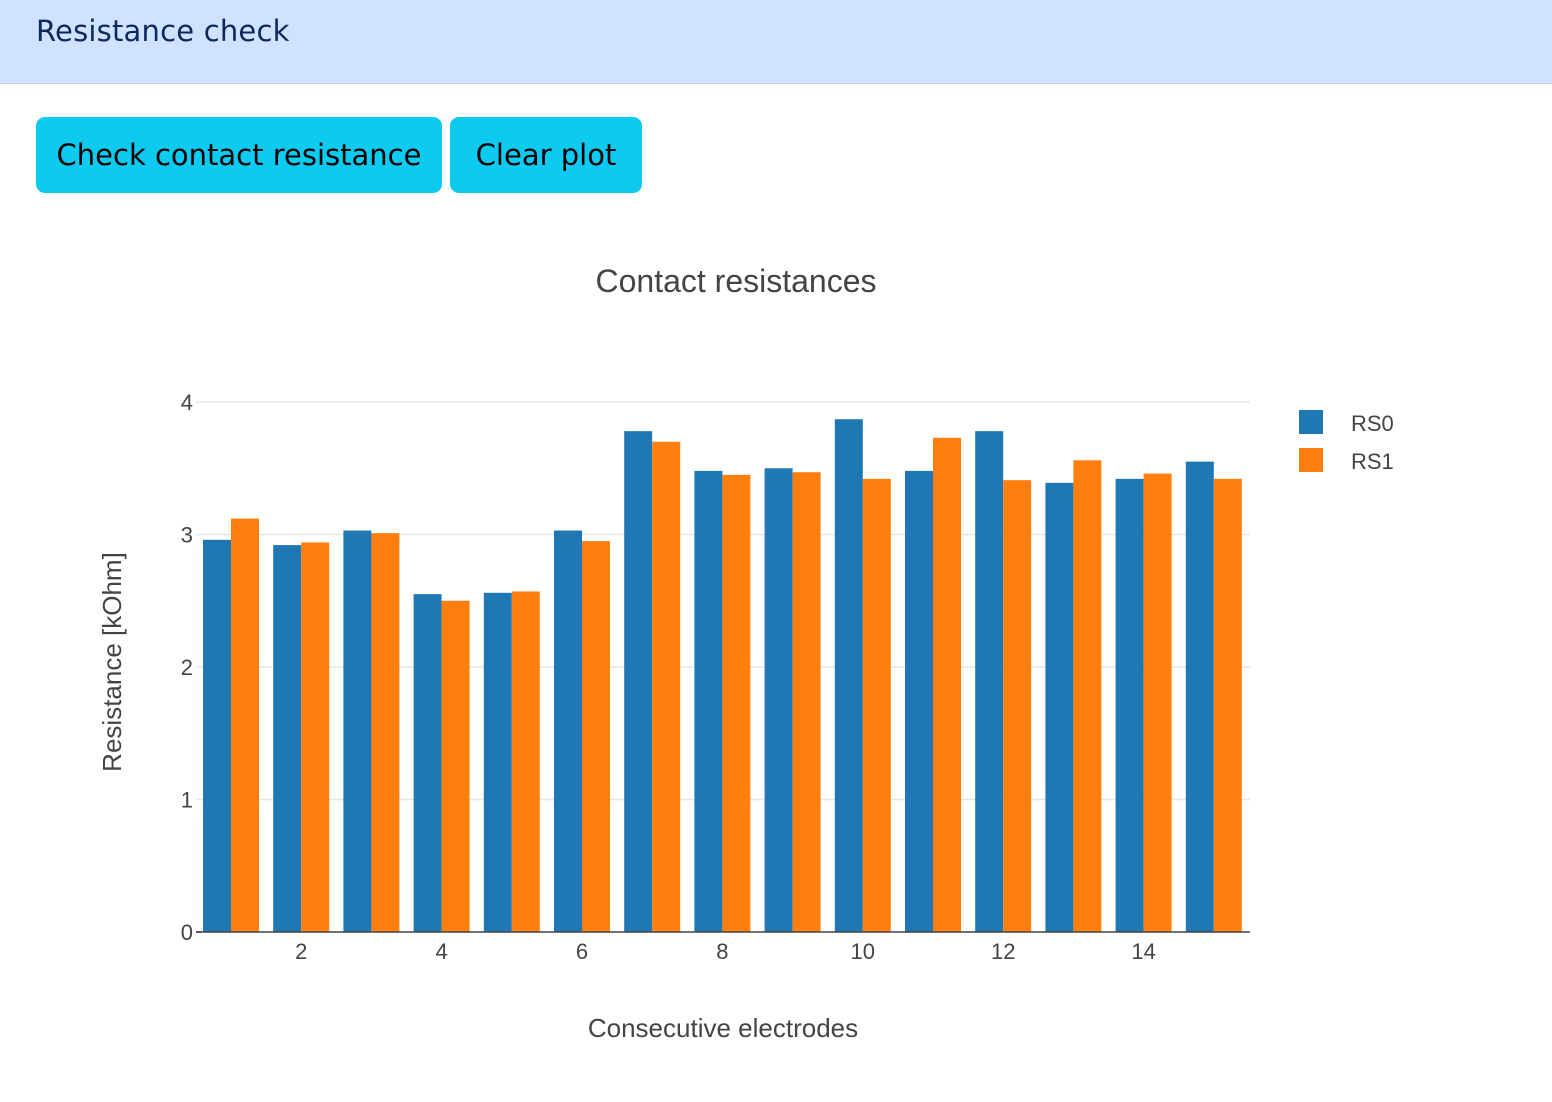 This screenshot has width=1552, height=1102. What do you see at coordinates (1372, 423) in the screenshot?
I see `legend-label-rs0: RS0` at bounding box center [1372, 423].